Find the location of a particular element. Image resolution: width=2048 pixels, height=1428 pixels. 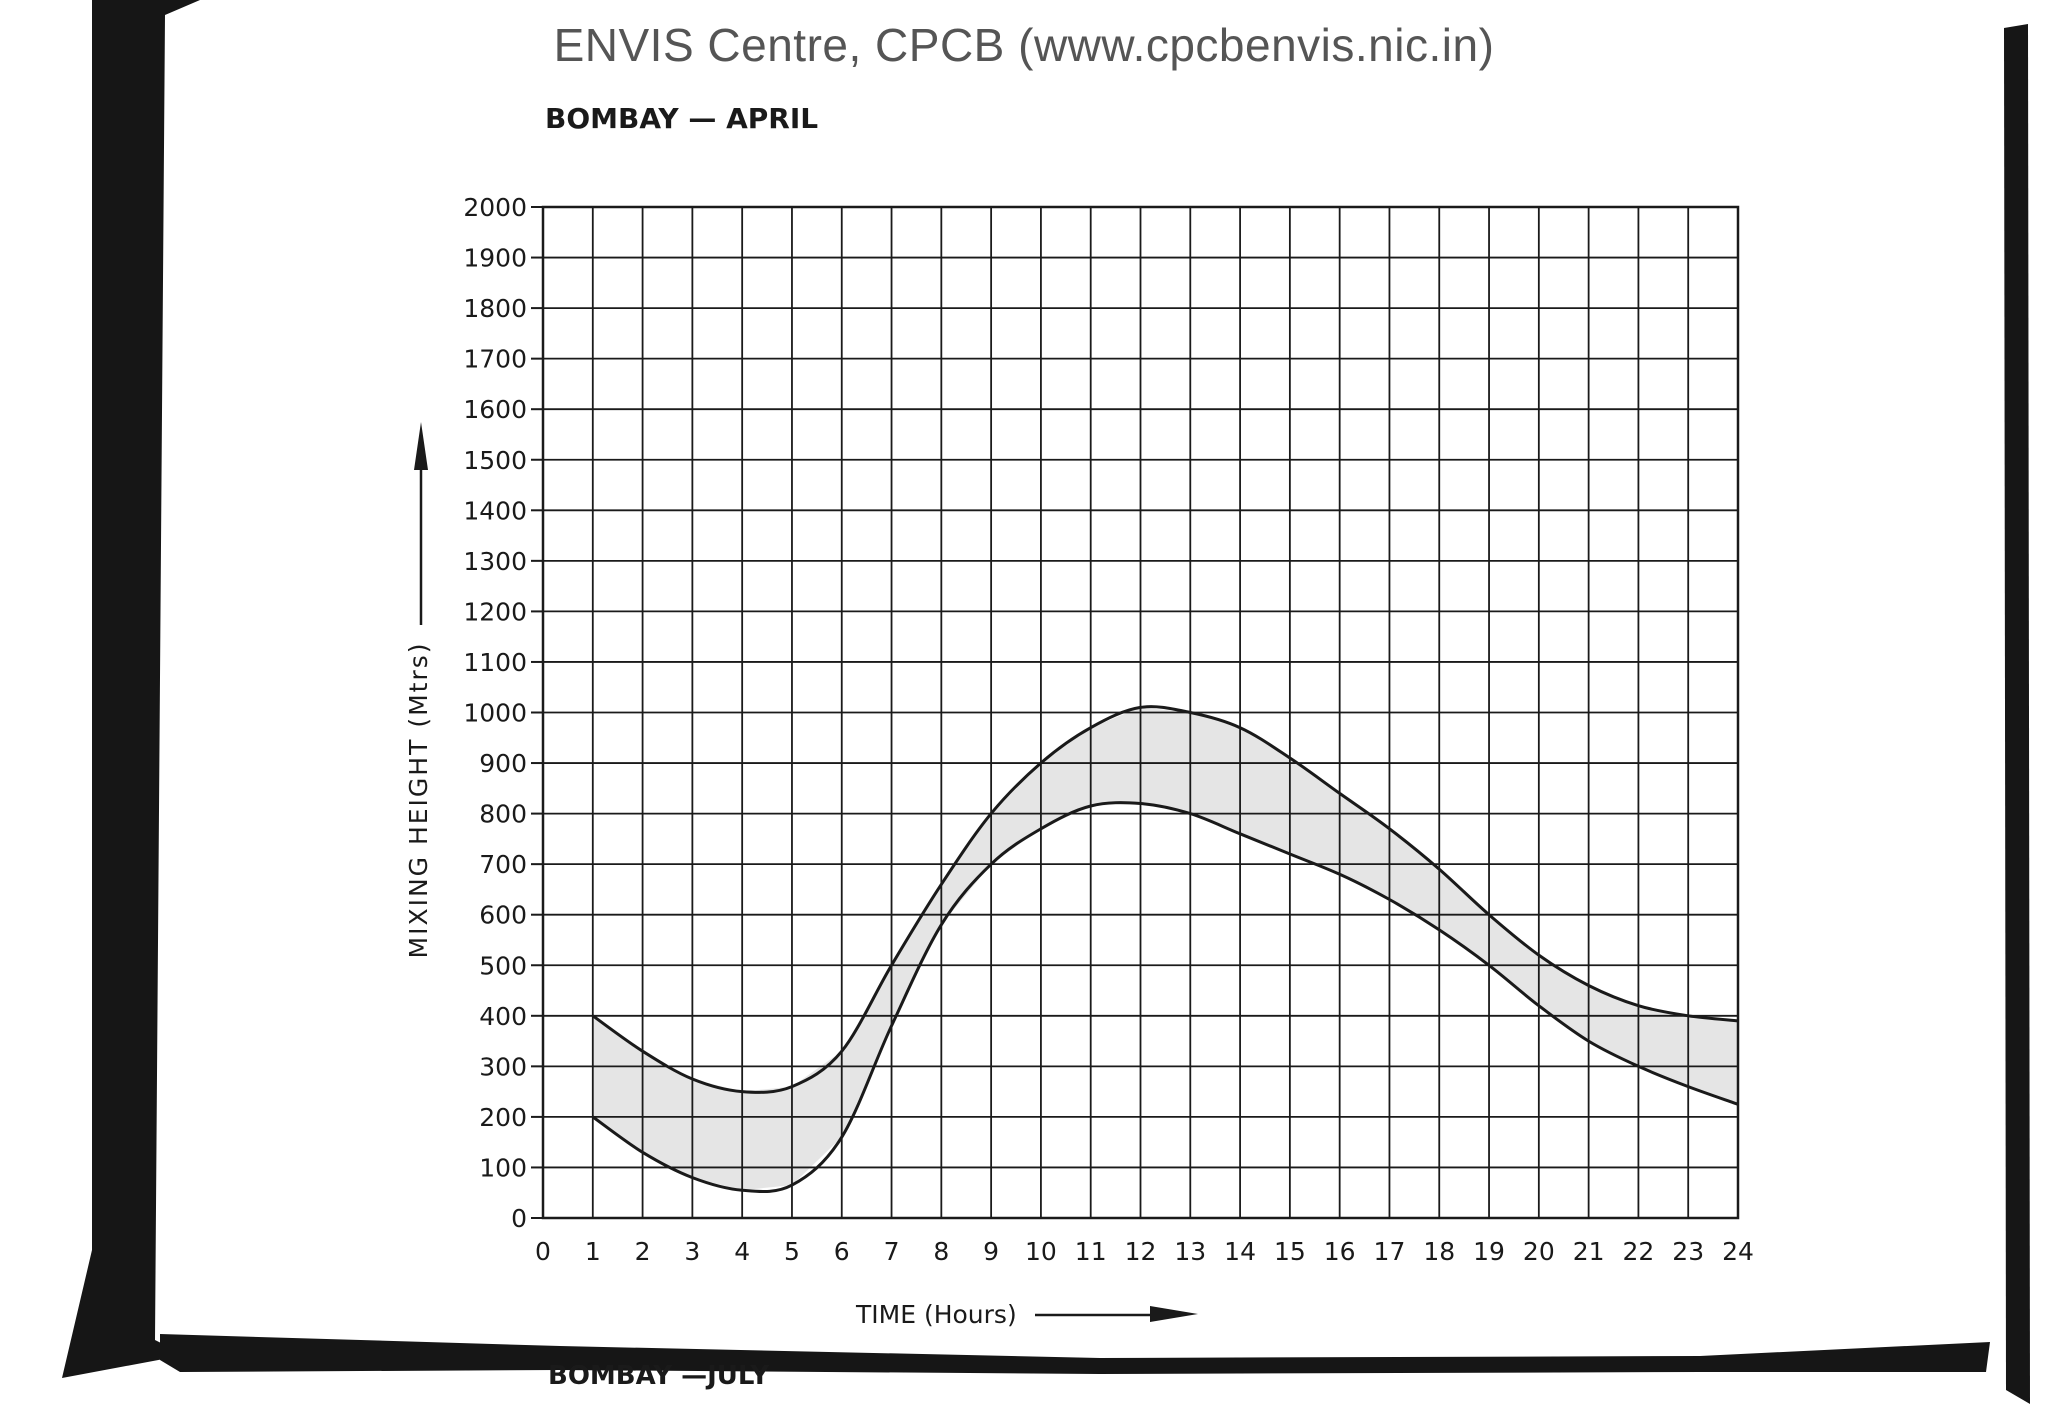

x-tick-label-21: 21 is located at coordinates (1589, 1251).